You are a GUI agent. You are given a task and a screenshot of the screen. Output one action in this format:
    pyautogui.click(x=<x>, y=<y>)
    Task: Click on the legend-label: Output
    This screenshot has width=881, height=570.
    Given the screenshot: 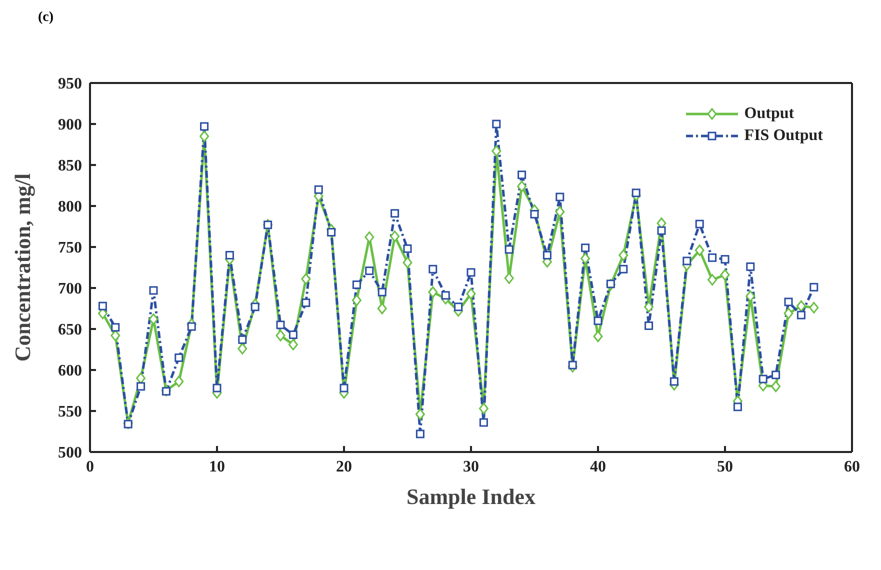 What is the action you would take?
    pyautogui.click(x=769, y=114)
    